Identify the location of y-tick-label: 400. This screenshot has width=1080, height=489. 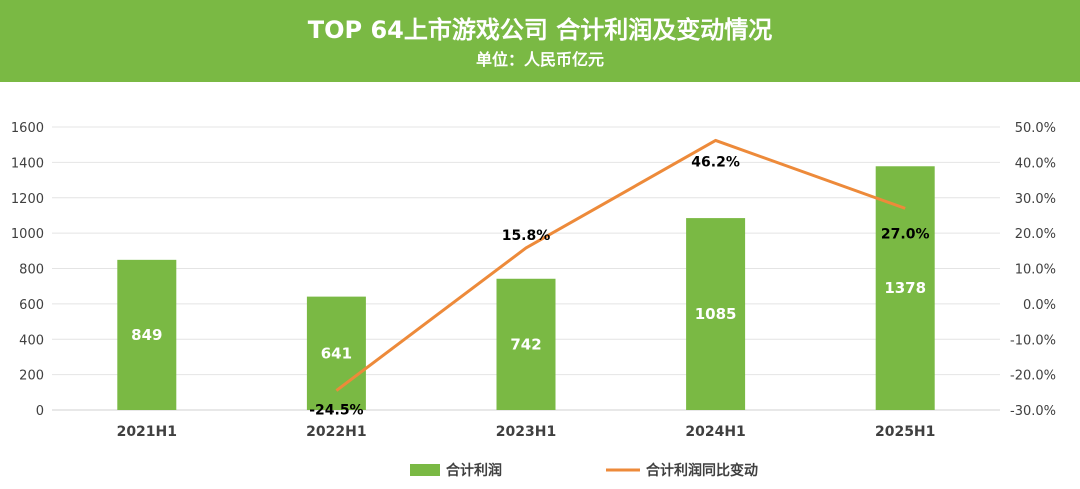
(31, 340).